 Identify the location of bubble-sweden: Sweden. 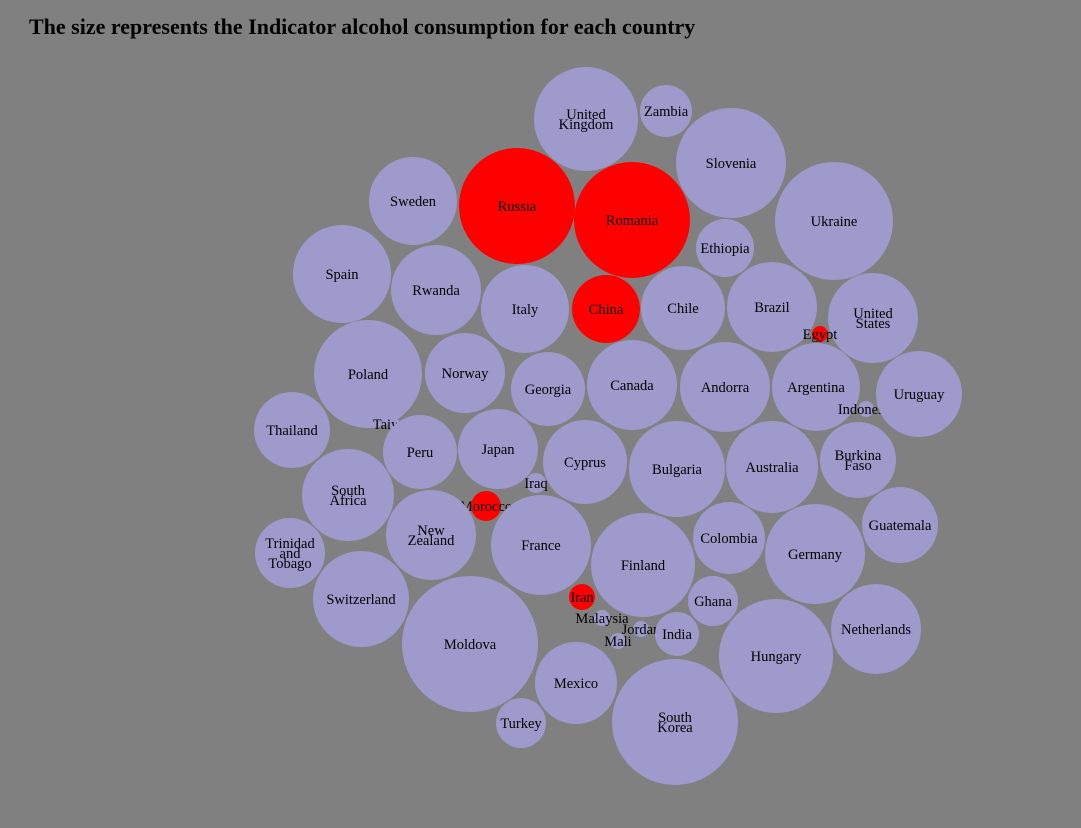
(413, 201).